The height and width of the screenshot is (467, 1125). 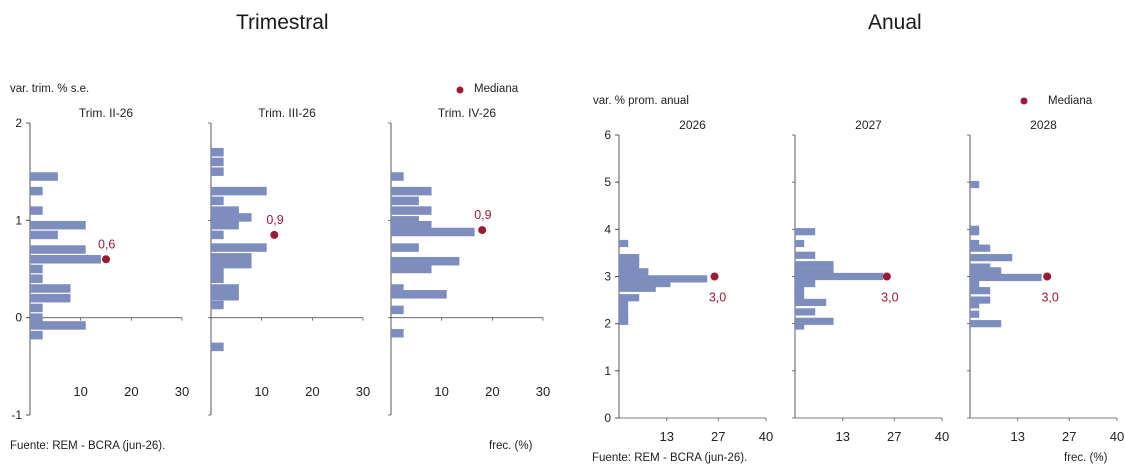 I want to click on x-tick-label: 40, so click(x=942, y=436).